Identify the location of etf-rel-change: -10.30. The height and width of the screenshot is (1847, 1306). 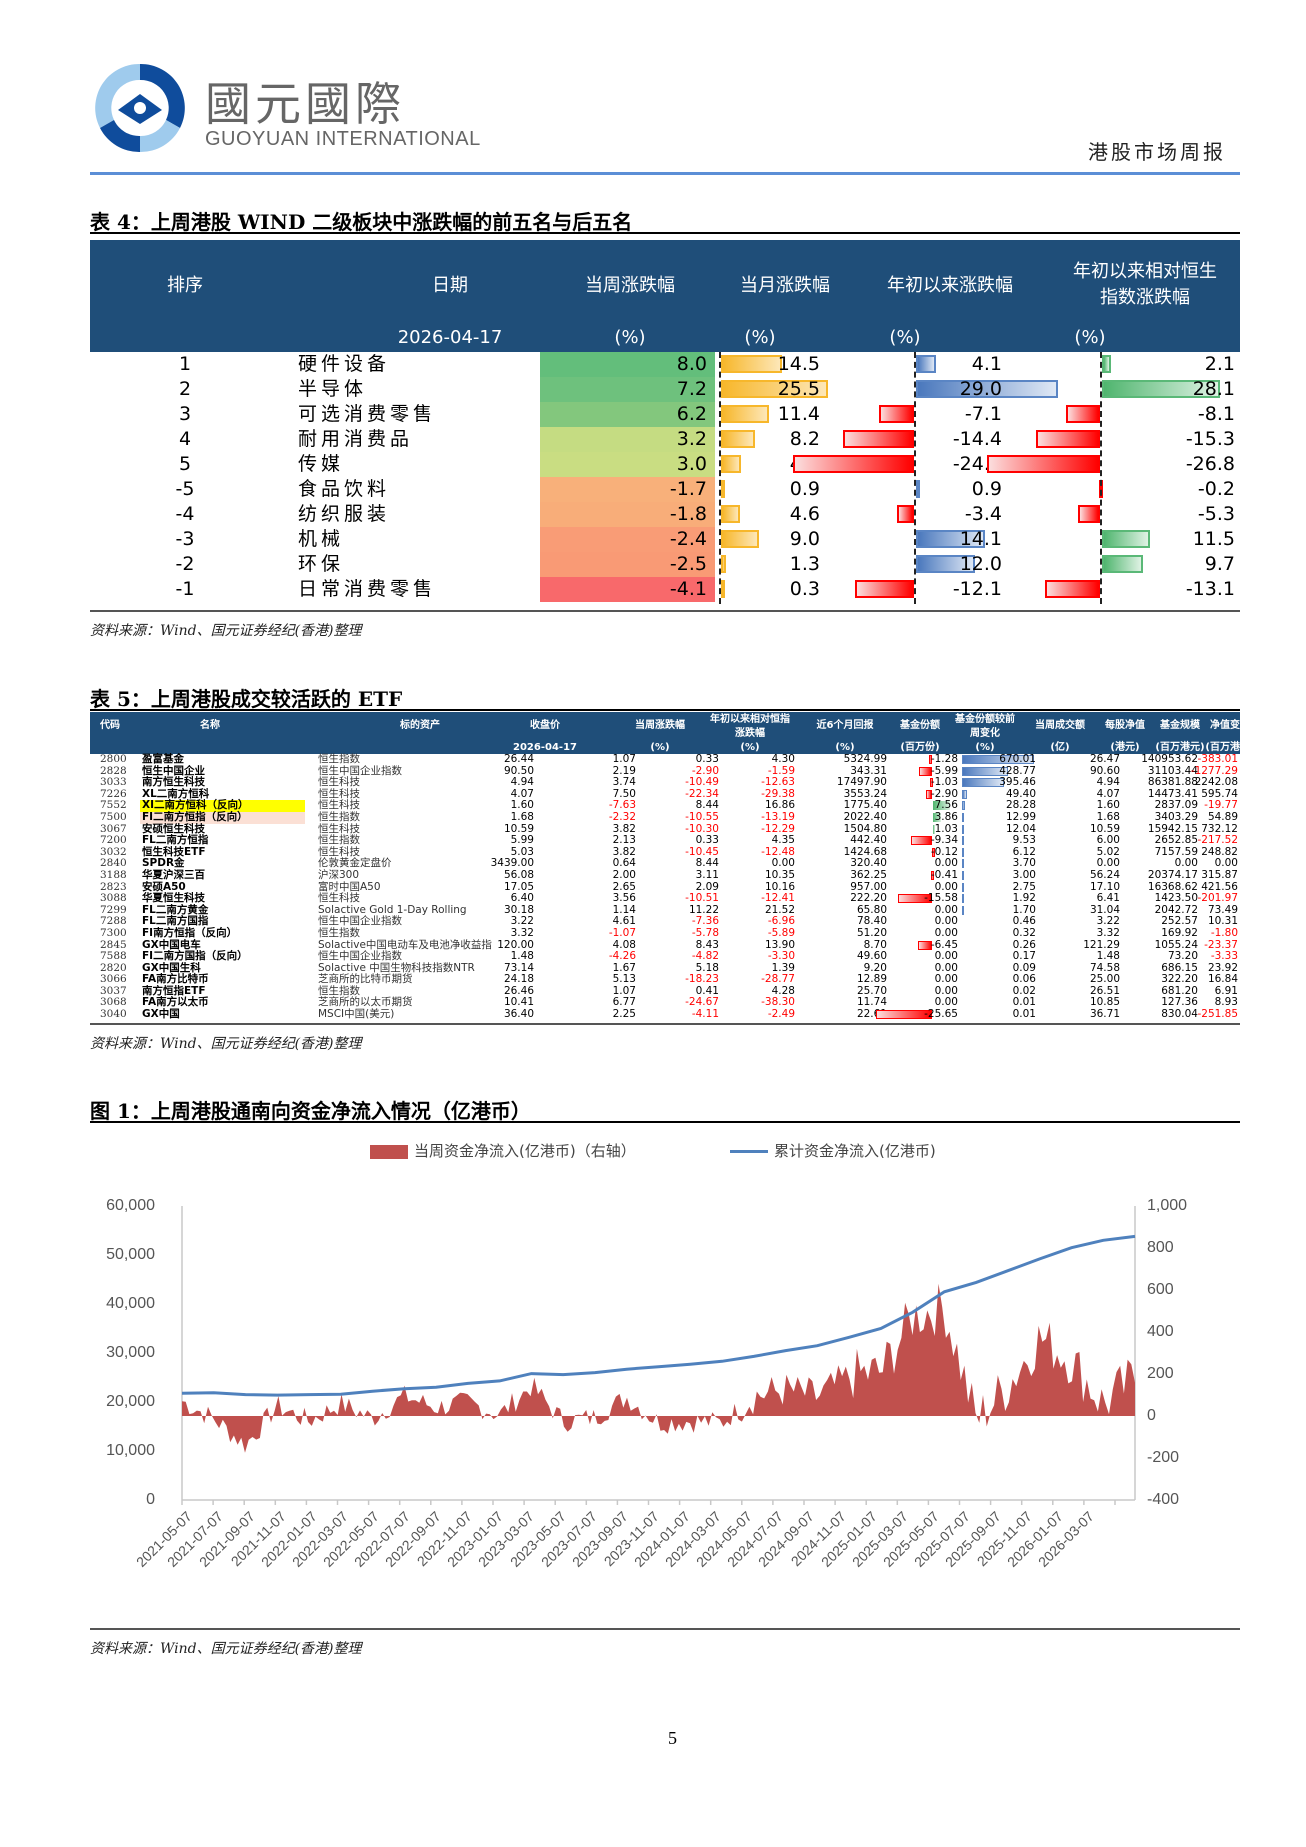
(702, 828).